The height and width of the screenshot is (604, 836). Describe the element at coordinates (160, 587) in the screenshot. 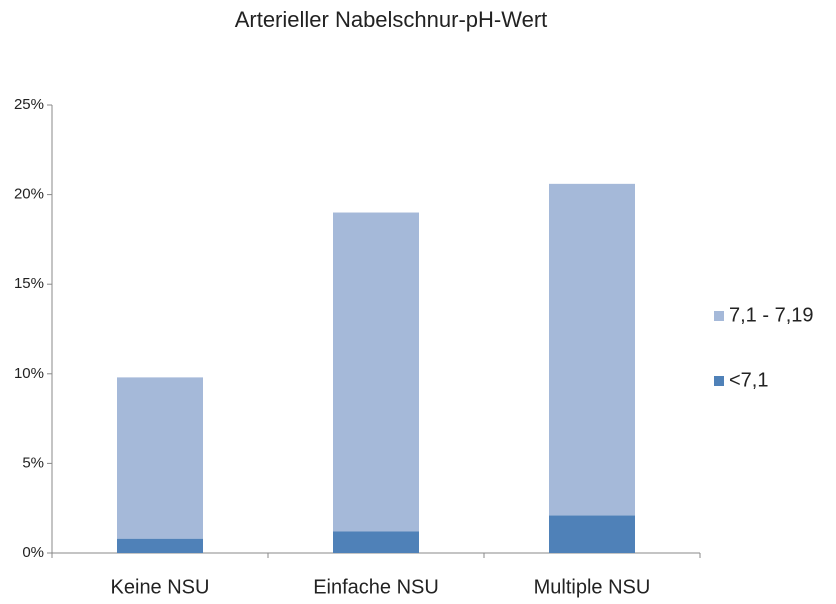

I see `x-tick-label: Keine NSU` at that location.